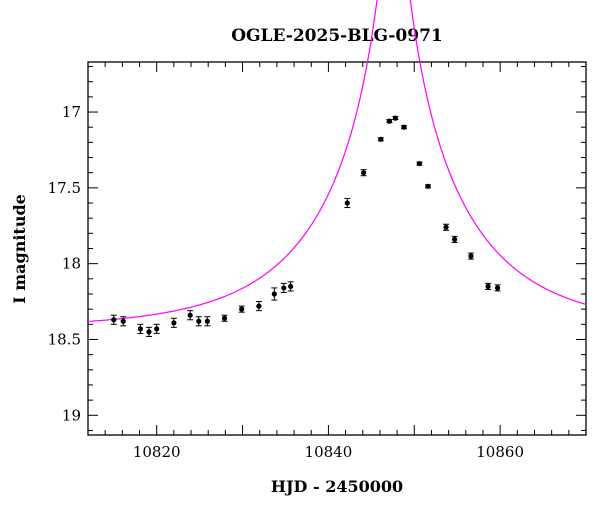 The height and width of the screenshot is (512, 600). I want to click on x-axis-label: HJD - 2450000, so click(337, 486).